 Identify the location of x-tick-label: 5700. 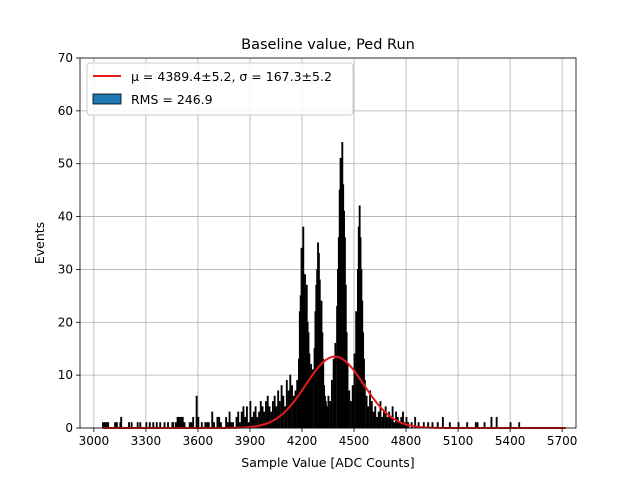
(562, 441).